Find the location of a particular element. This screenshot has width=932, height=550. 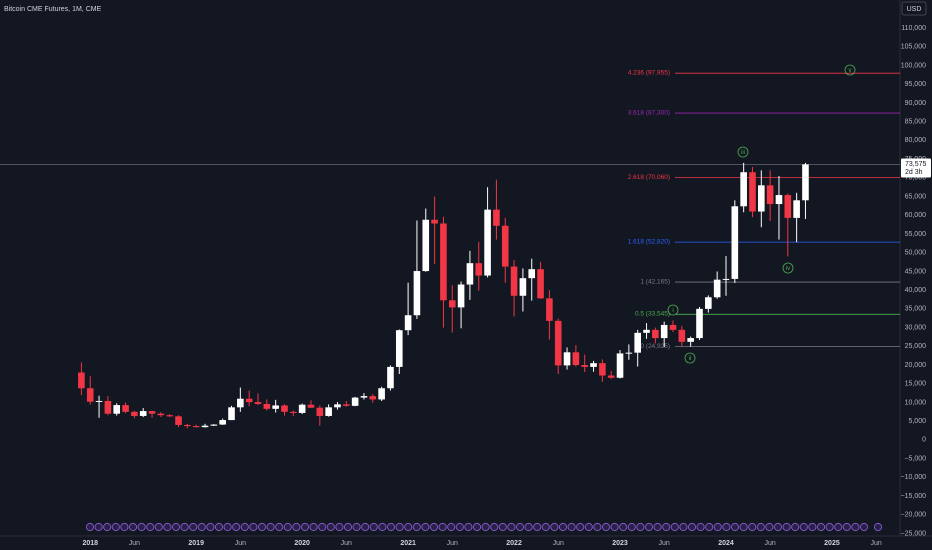

x-tick-label: 2023 is located at coordinates (620, 543).